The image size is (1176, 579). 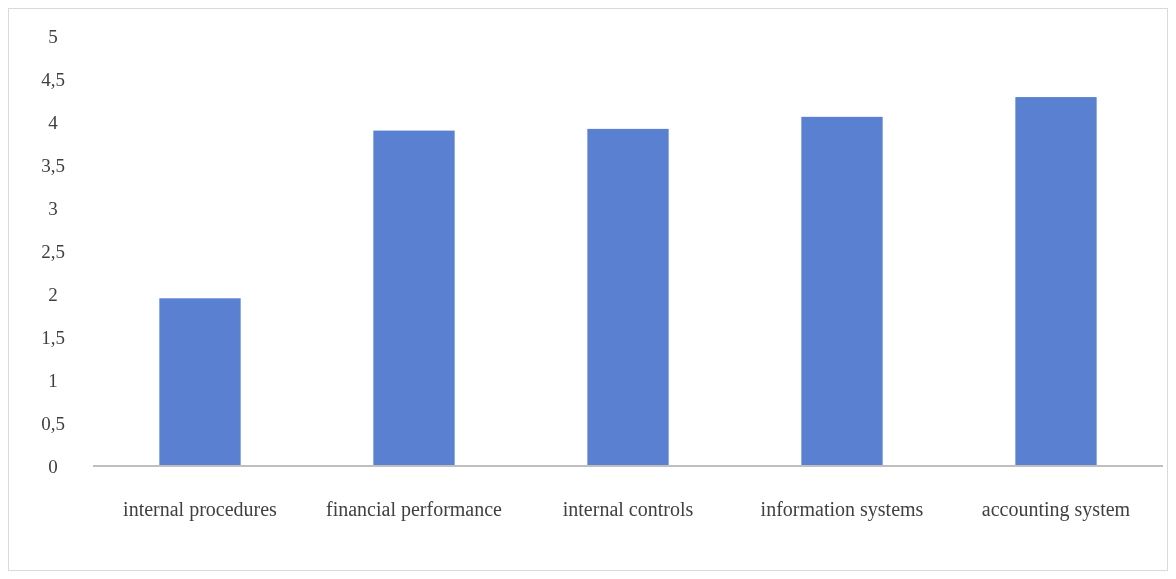 I want to click on y-tick-label: 0,5, so click(x=53, y=423).